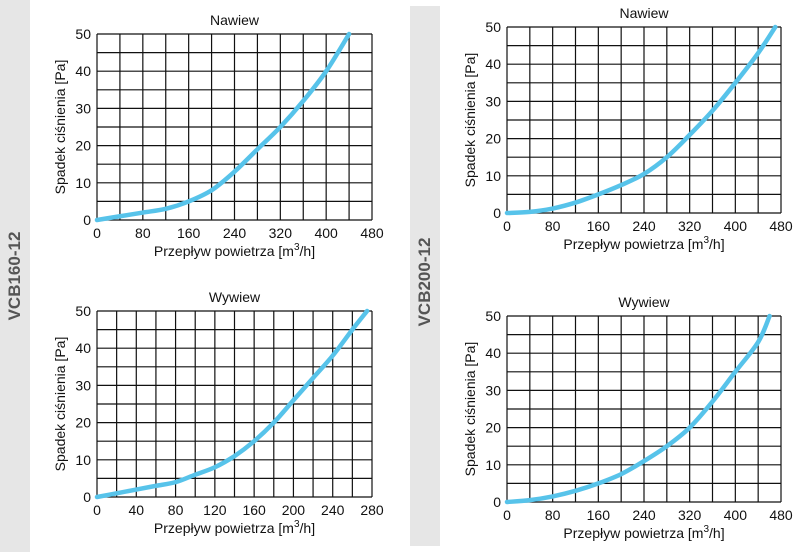  I want to click on x-tick-label: 200, so click(294, 510).